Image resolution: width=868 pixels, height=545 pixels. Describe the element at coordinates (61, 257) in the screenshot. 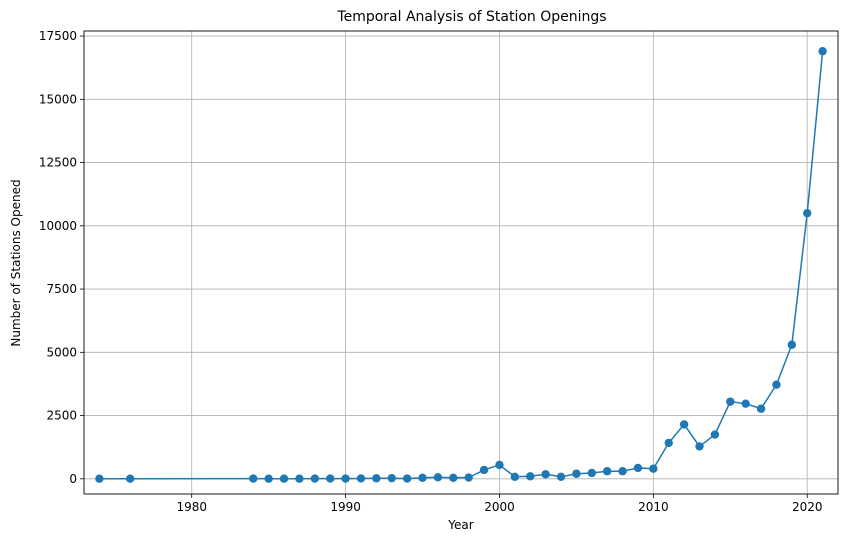

I see `y-axis-ticks: 0 2500 5000 7500 10000 12500 15000 17500` at that location.